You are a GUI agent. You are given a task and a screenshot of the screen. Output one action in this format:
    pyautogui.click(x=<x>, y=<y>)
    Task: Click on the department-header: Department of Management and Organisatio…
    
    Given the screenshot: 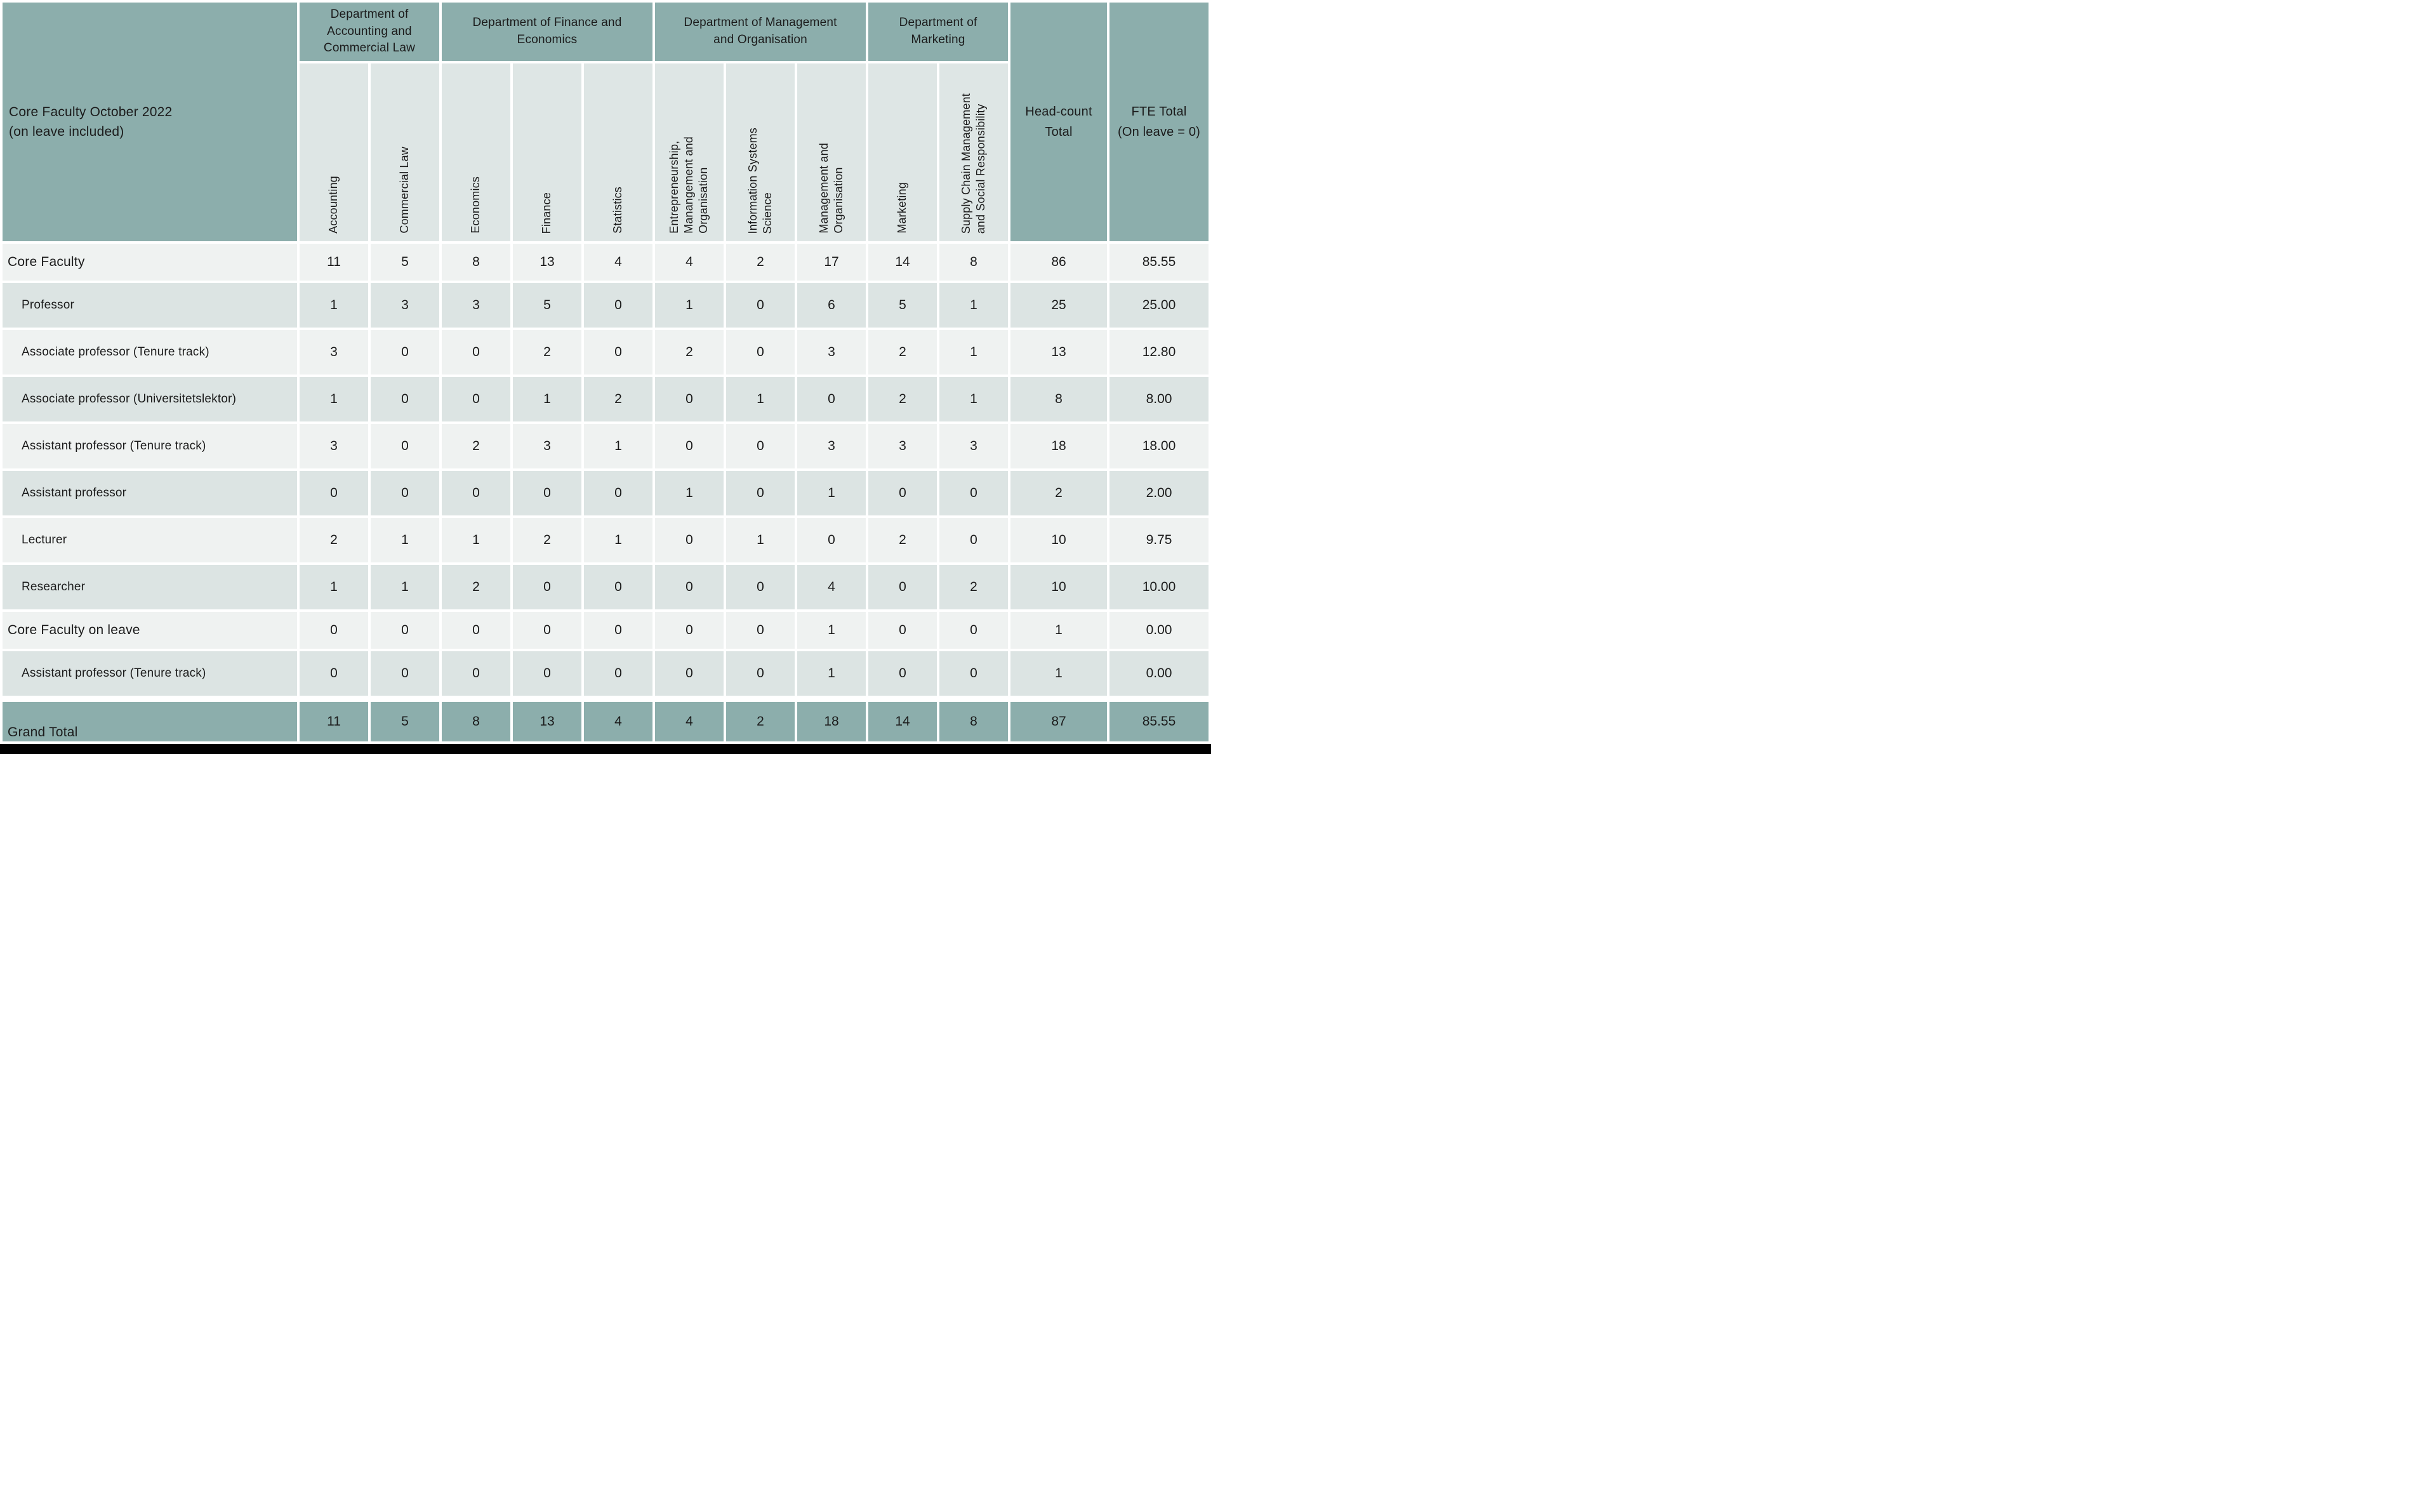 What is the action you would take?
    pyautogui.click(x=760, y=32)
    